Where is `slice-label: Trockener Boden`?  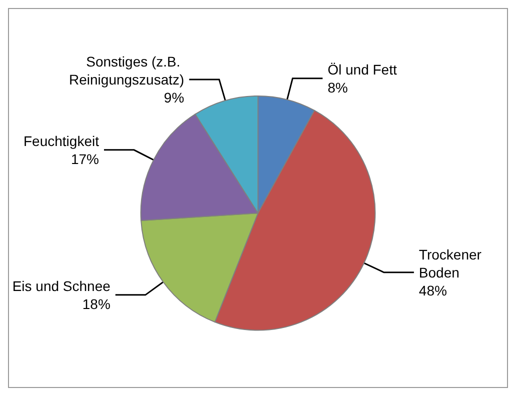
slice-label: Trockener Boden is located at coordinates (452, 263).